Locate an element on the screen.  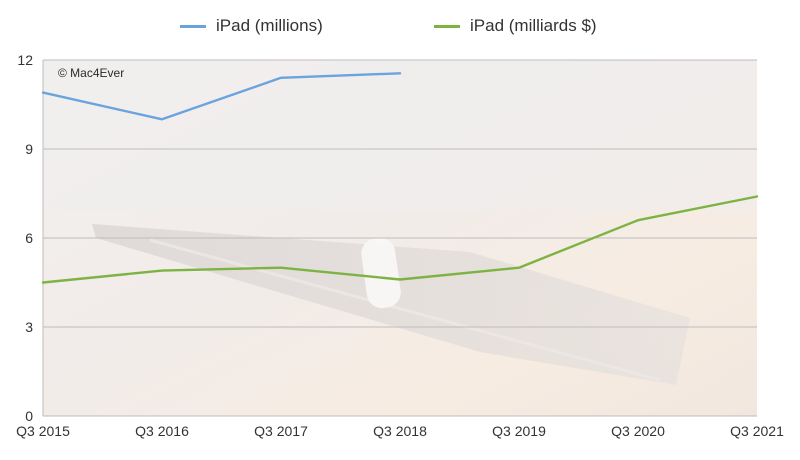
y-tick-label: 6 is located at coordinates (29, 238).